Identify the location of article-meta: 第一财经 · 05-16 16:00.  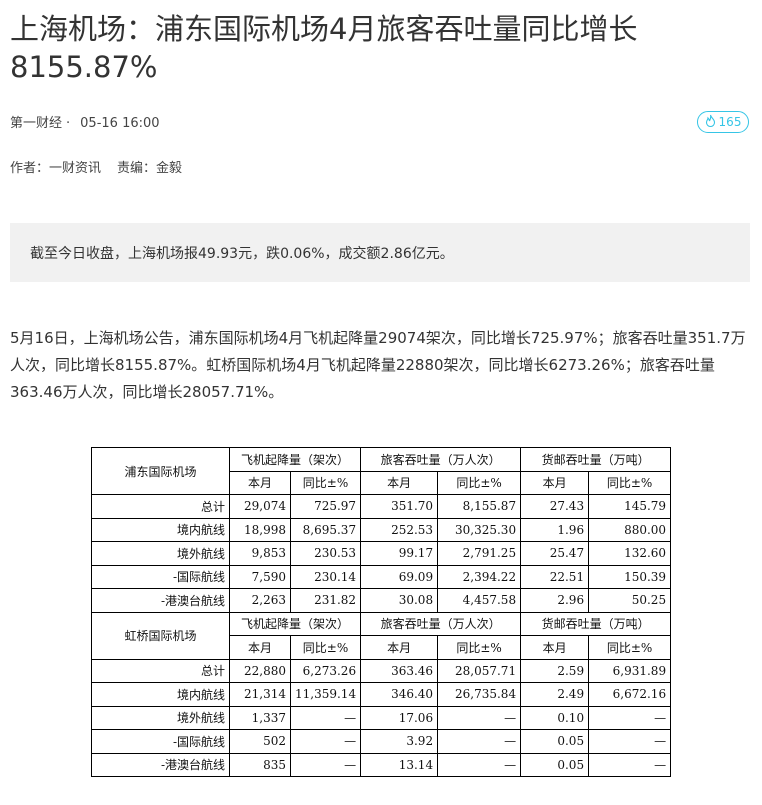
(85, 121).